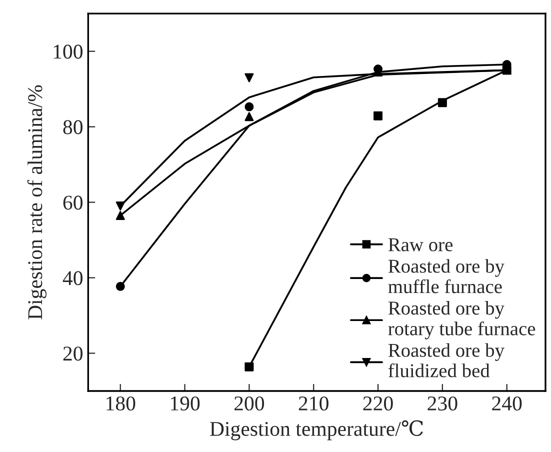 This screenshot has height=452, width=551. I want to click on x-tick-label: 230, so click(443, 403).